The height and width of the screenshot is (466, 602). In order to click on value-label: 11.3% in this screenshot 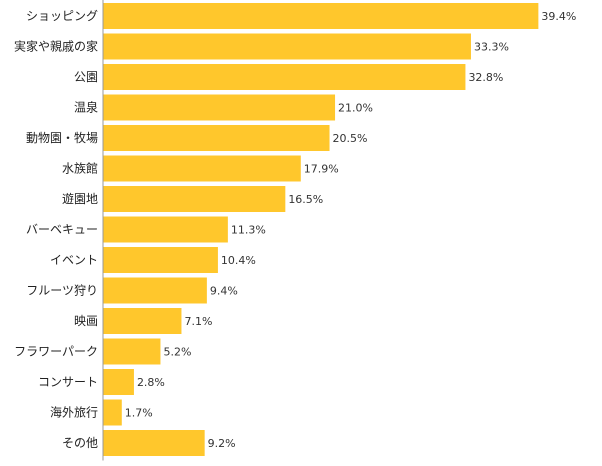, I will do `click(248, 230)`.